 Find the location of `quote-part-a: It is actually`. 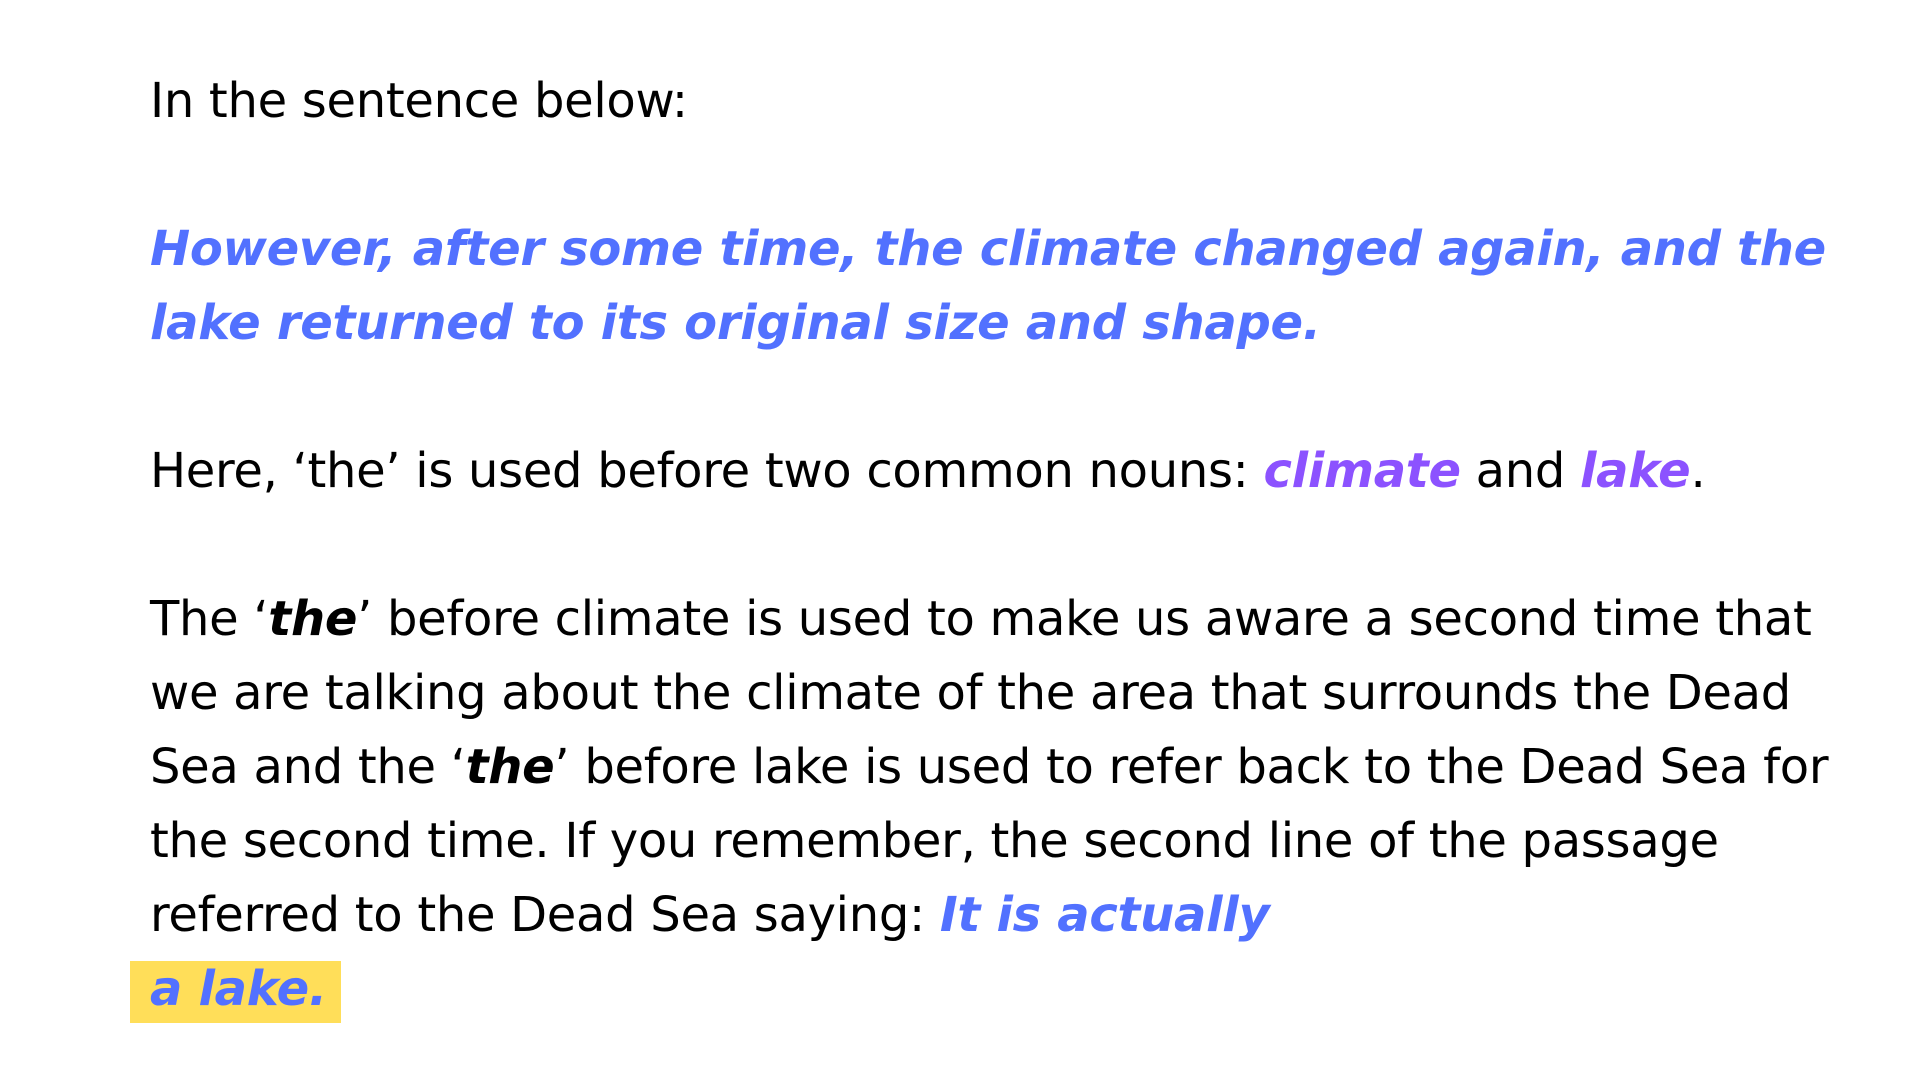

quote-part-a: It is actually is located at coordinates (1104, 915).